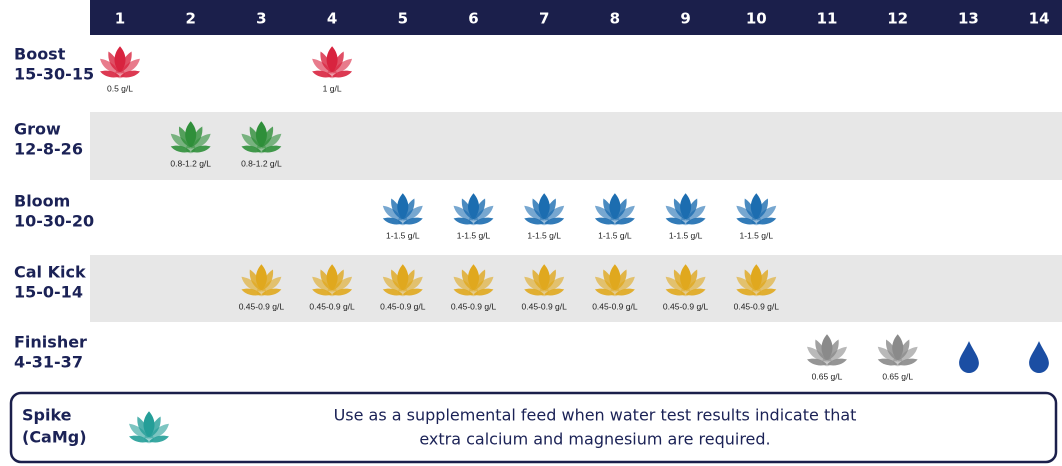 This screenshot has width=1062, height=466. Describe the element at coordinates (50, 272) in the screenshot. I see `row-name: Cal Kick` at that location.